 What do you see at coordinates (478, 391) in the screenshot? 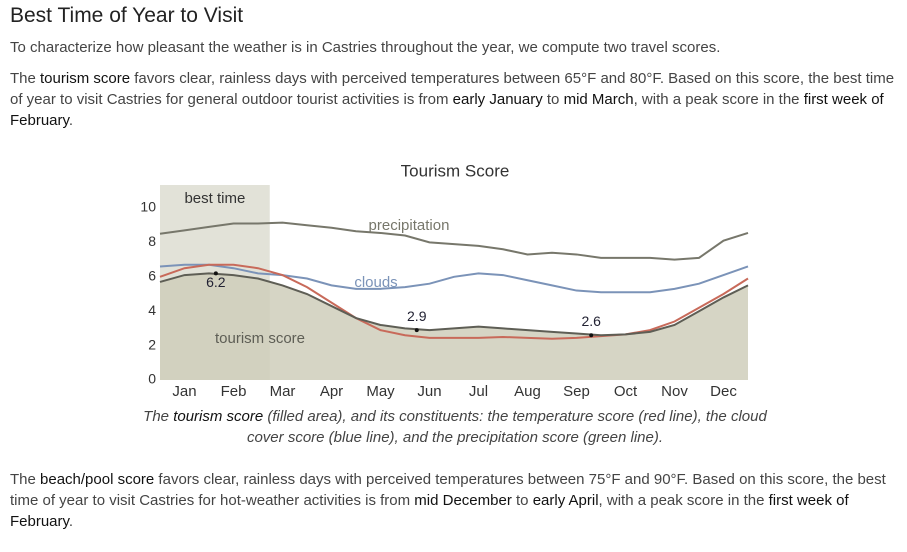
I see `x-tick-label: Jul` at bounding box center [478, 391].